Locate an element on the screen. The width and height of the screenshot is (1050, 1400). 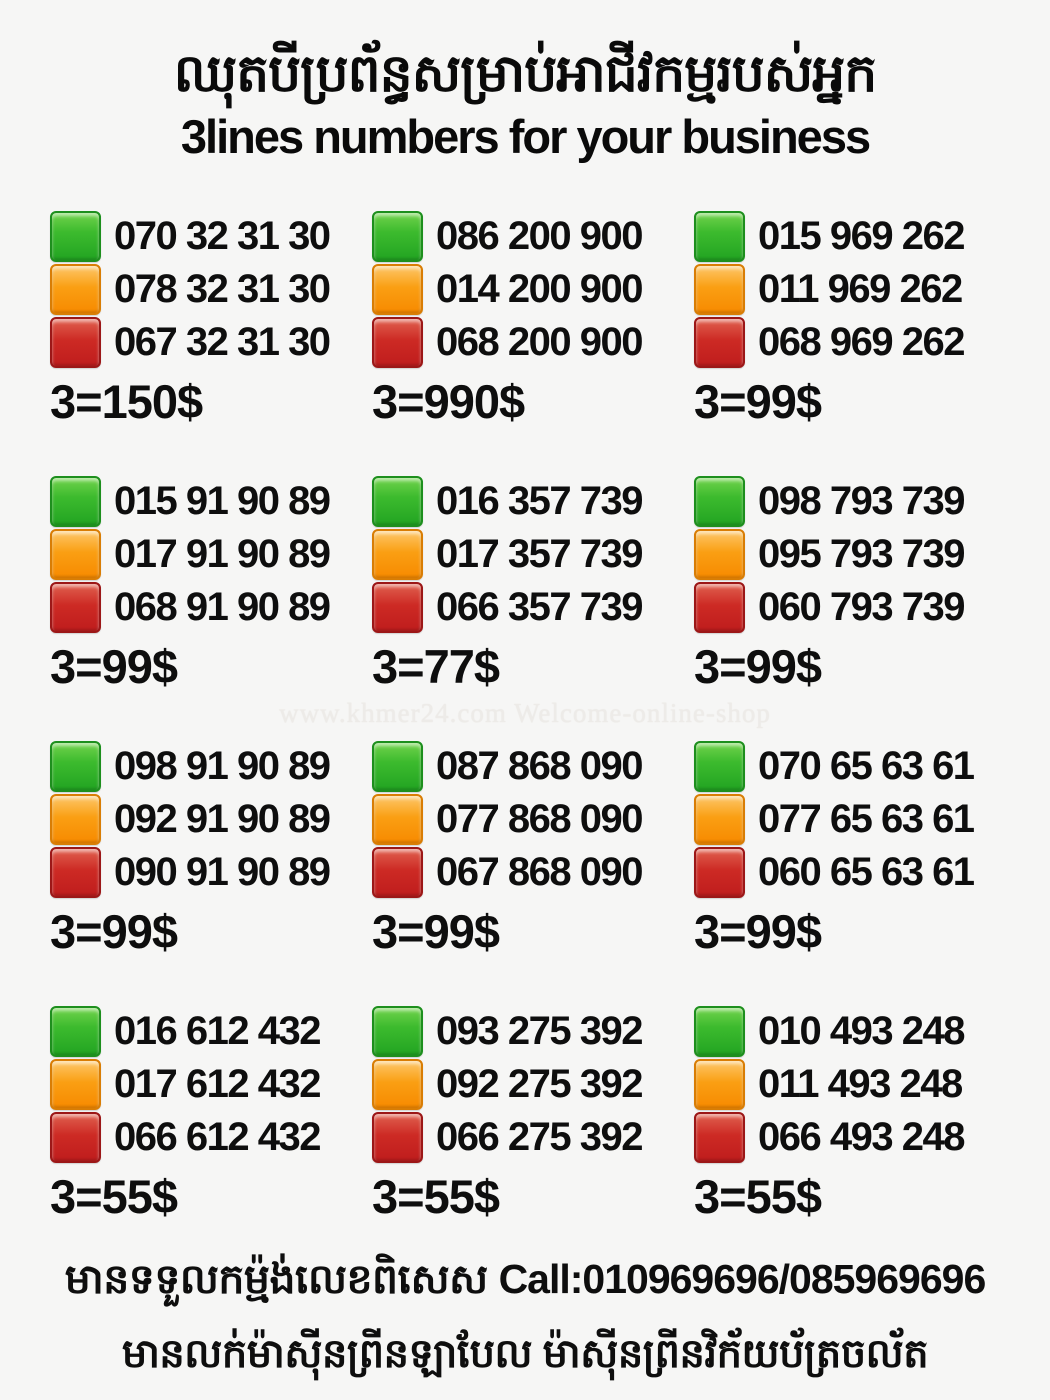
number-line: 086 200 900 is located at coordinates (525, 236).